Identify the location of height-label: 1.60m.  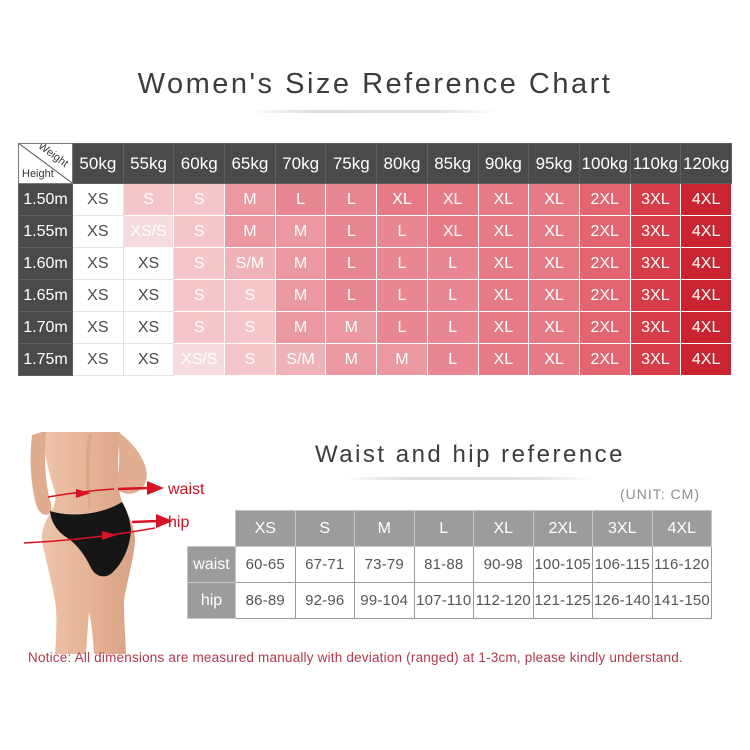
(45, 263).